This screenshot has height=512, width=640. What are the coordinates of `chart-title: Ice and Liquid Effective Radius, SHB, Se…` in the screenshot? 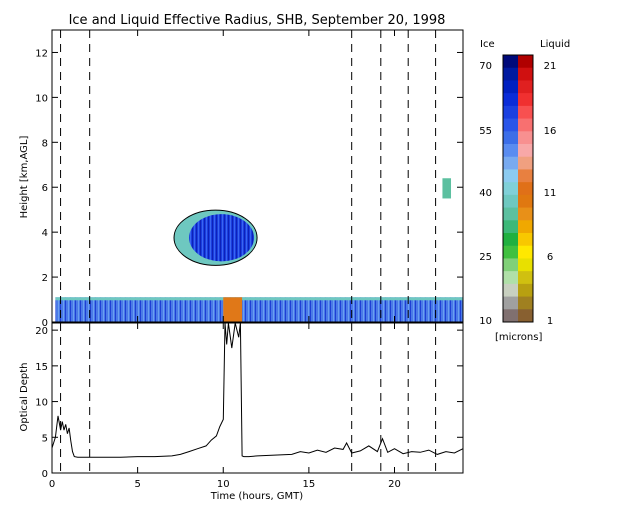 It's located at (257, 20).